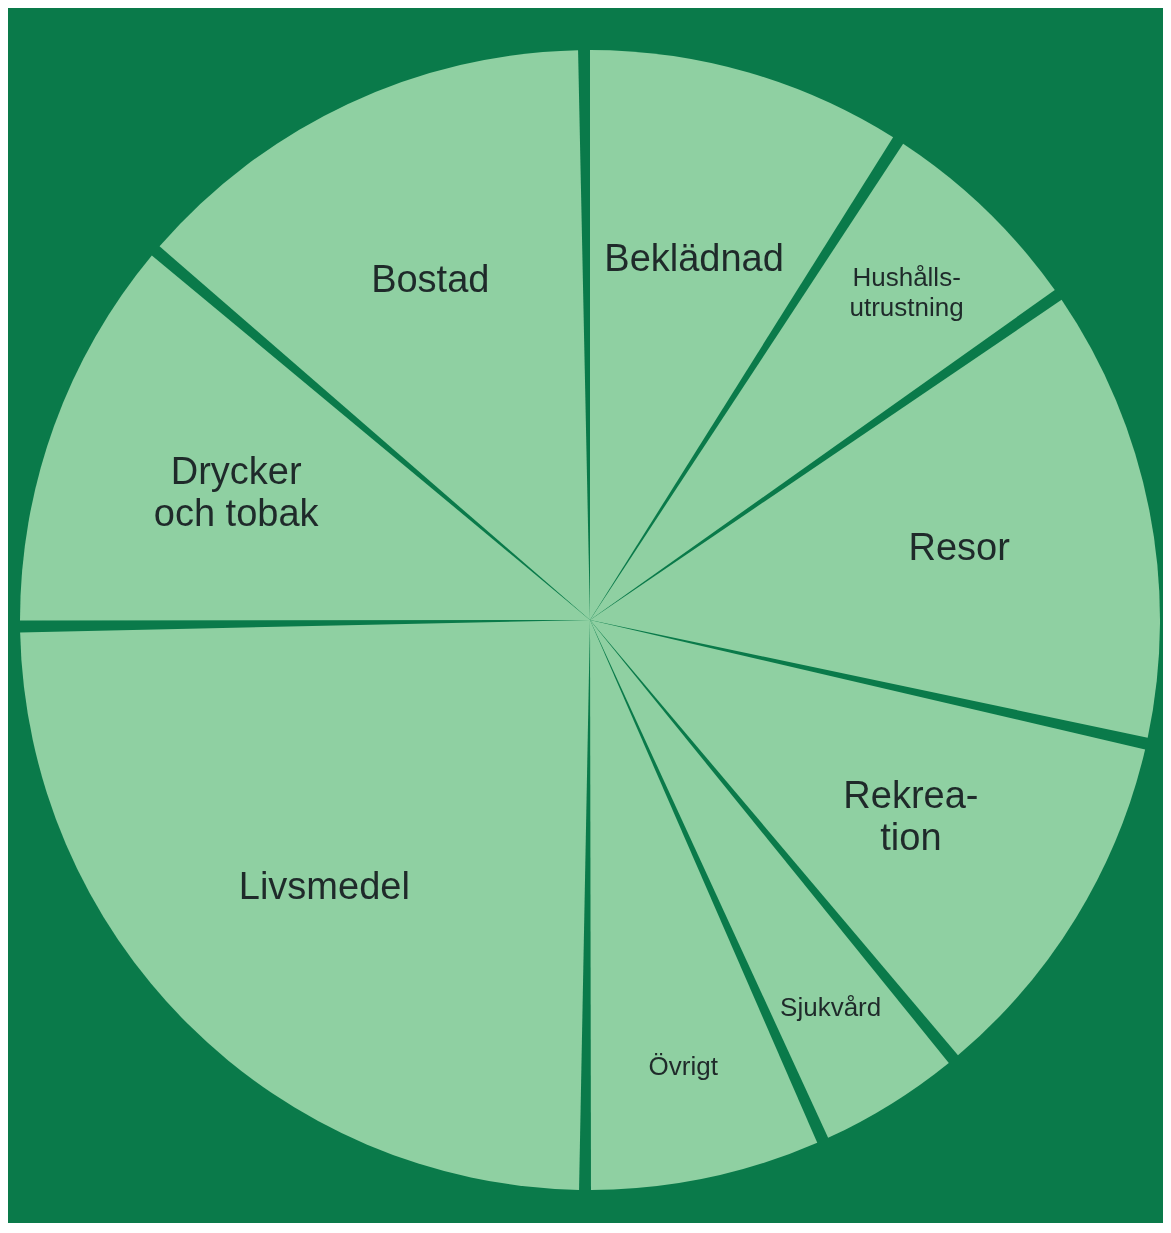  What do you see at coordinates (911, 816) in the screenshot?
I see `slice-label: Rekrea- tion` at bounding box center [911, 816].